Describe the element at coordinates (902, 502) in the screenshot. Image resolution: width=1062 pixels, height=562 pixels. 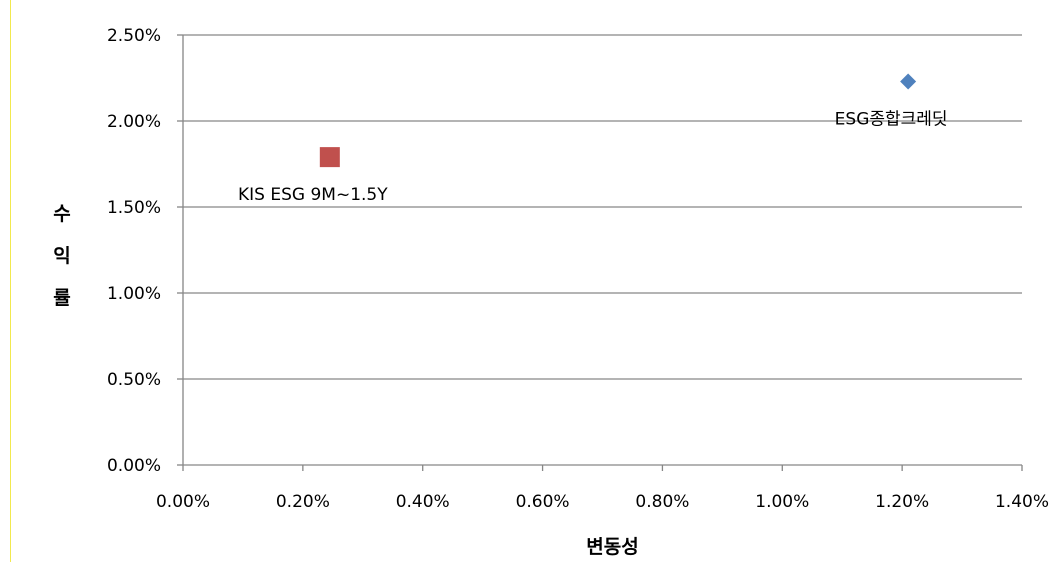
I see `x-tick-label: 1.20%` at that location.